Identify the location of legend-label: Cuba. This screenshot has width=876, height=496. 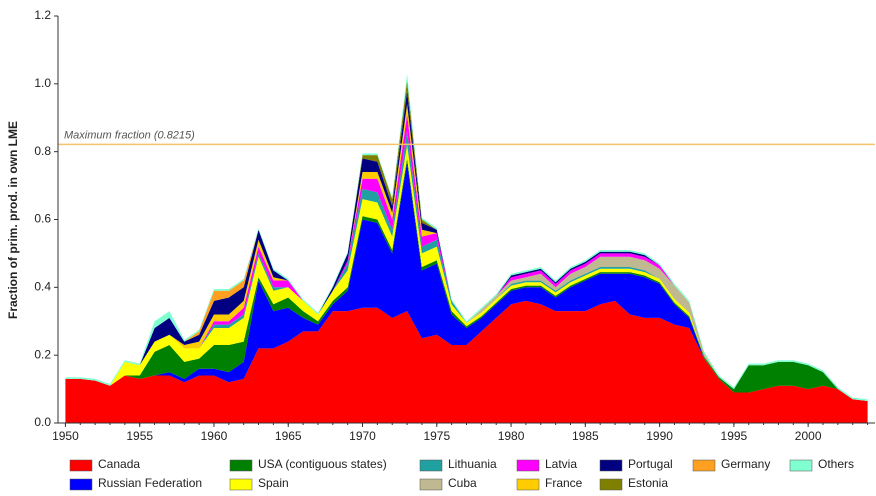
(462, 483).